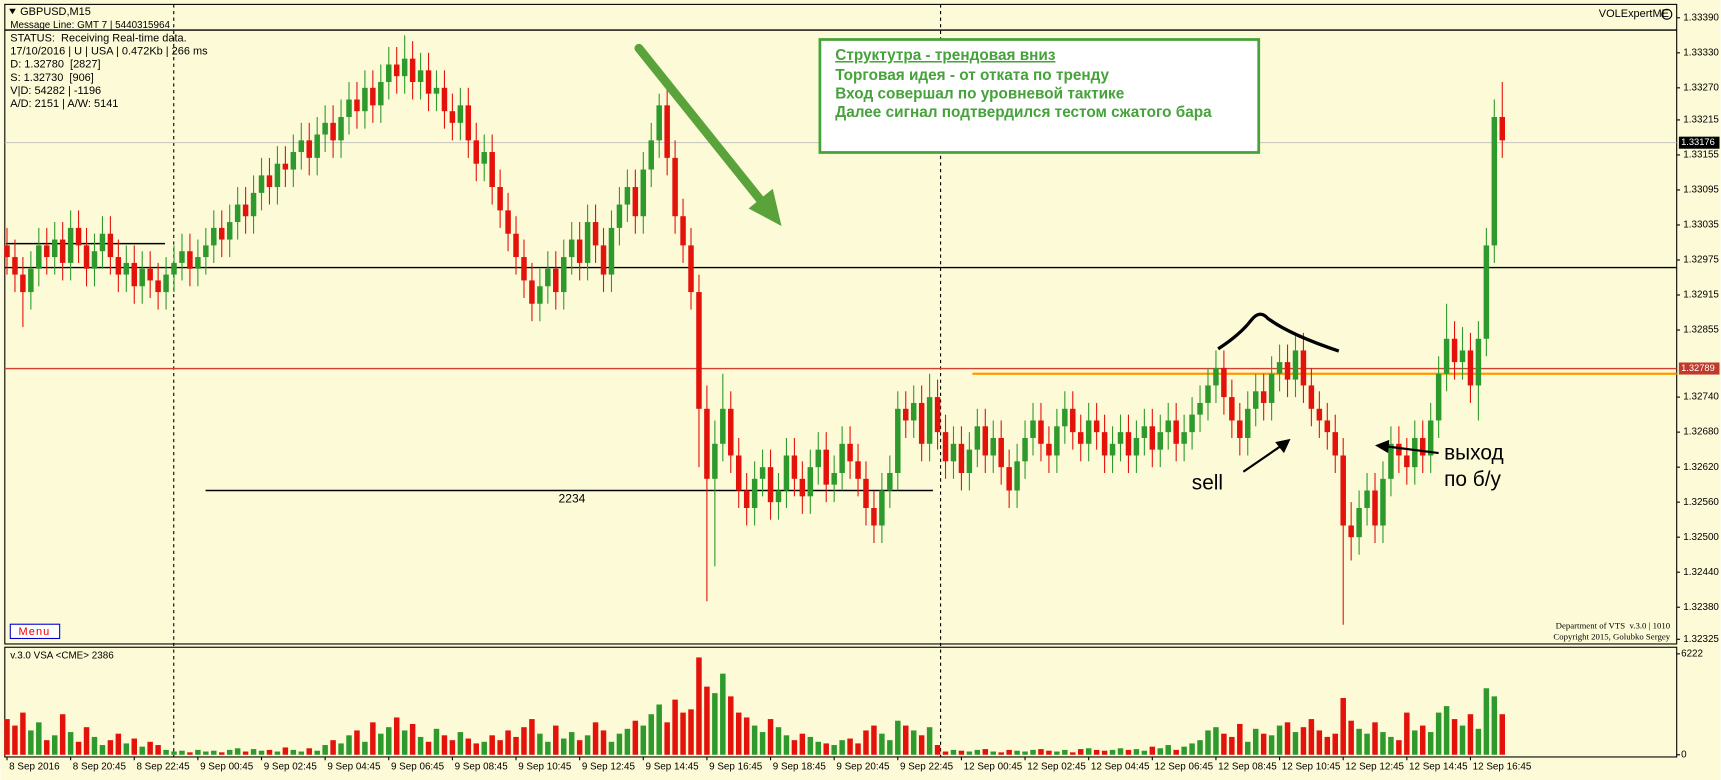  What do you see at coordinates (12, 11) in the screenshot?
I see `collapse-icon` at bounding box center [12, 11].